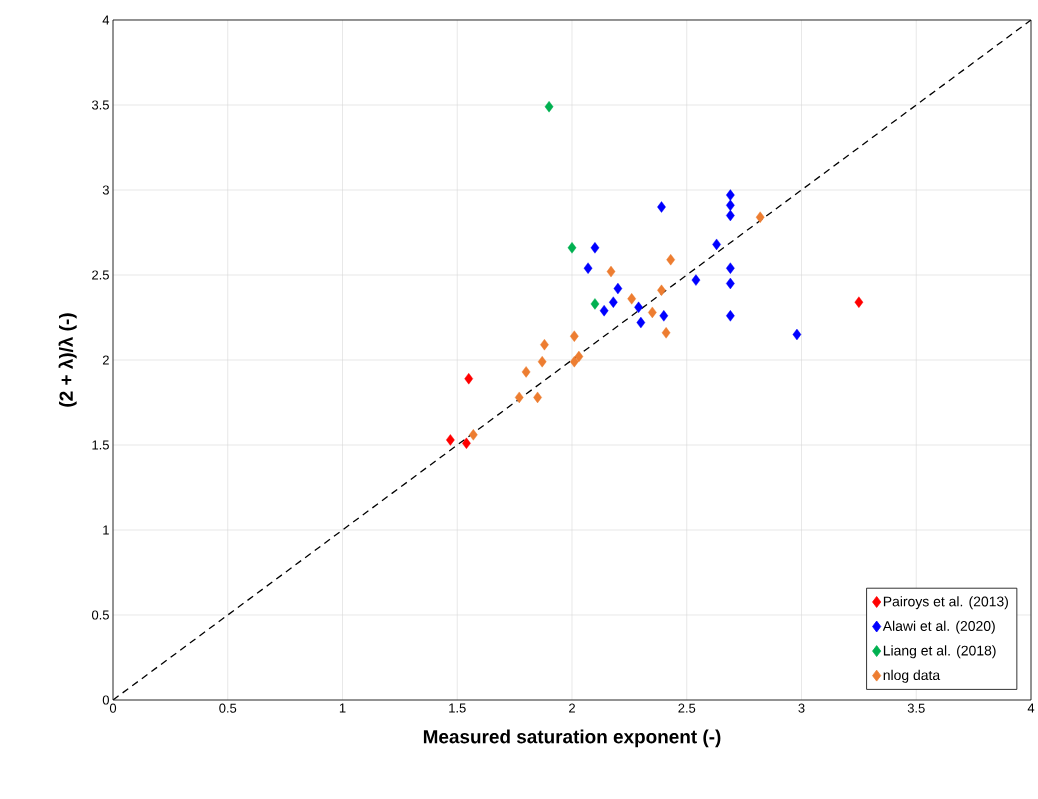 This screenshot has width=1038, height=799. What do you see at coordinates (912, 676) in the screenshot?
I see `legend-label: nlog data` at bounding box center [912, 676].